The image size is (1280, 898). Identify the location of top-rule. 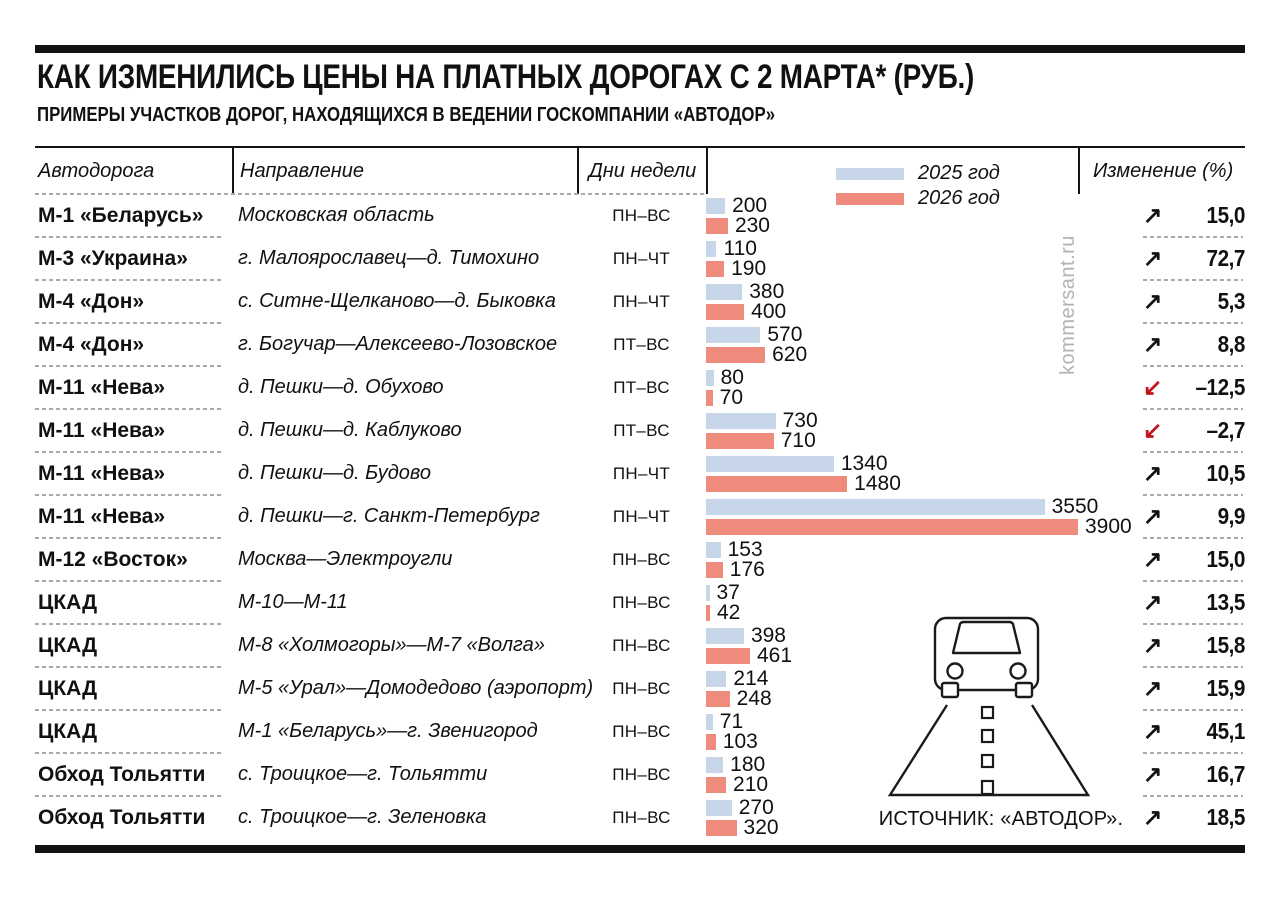
(640, 49).